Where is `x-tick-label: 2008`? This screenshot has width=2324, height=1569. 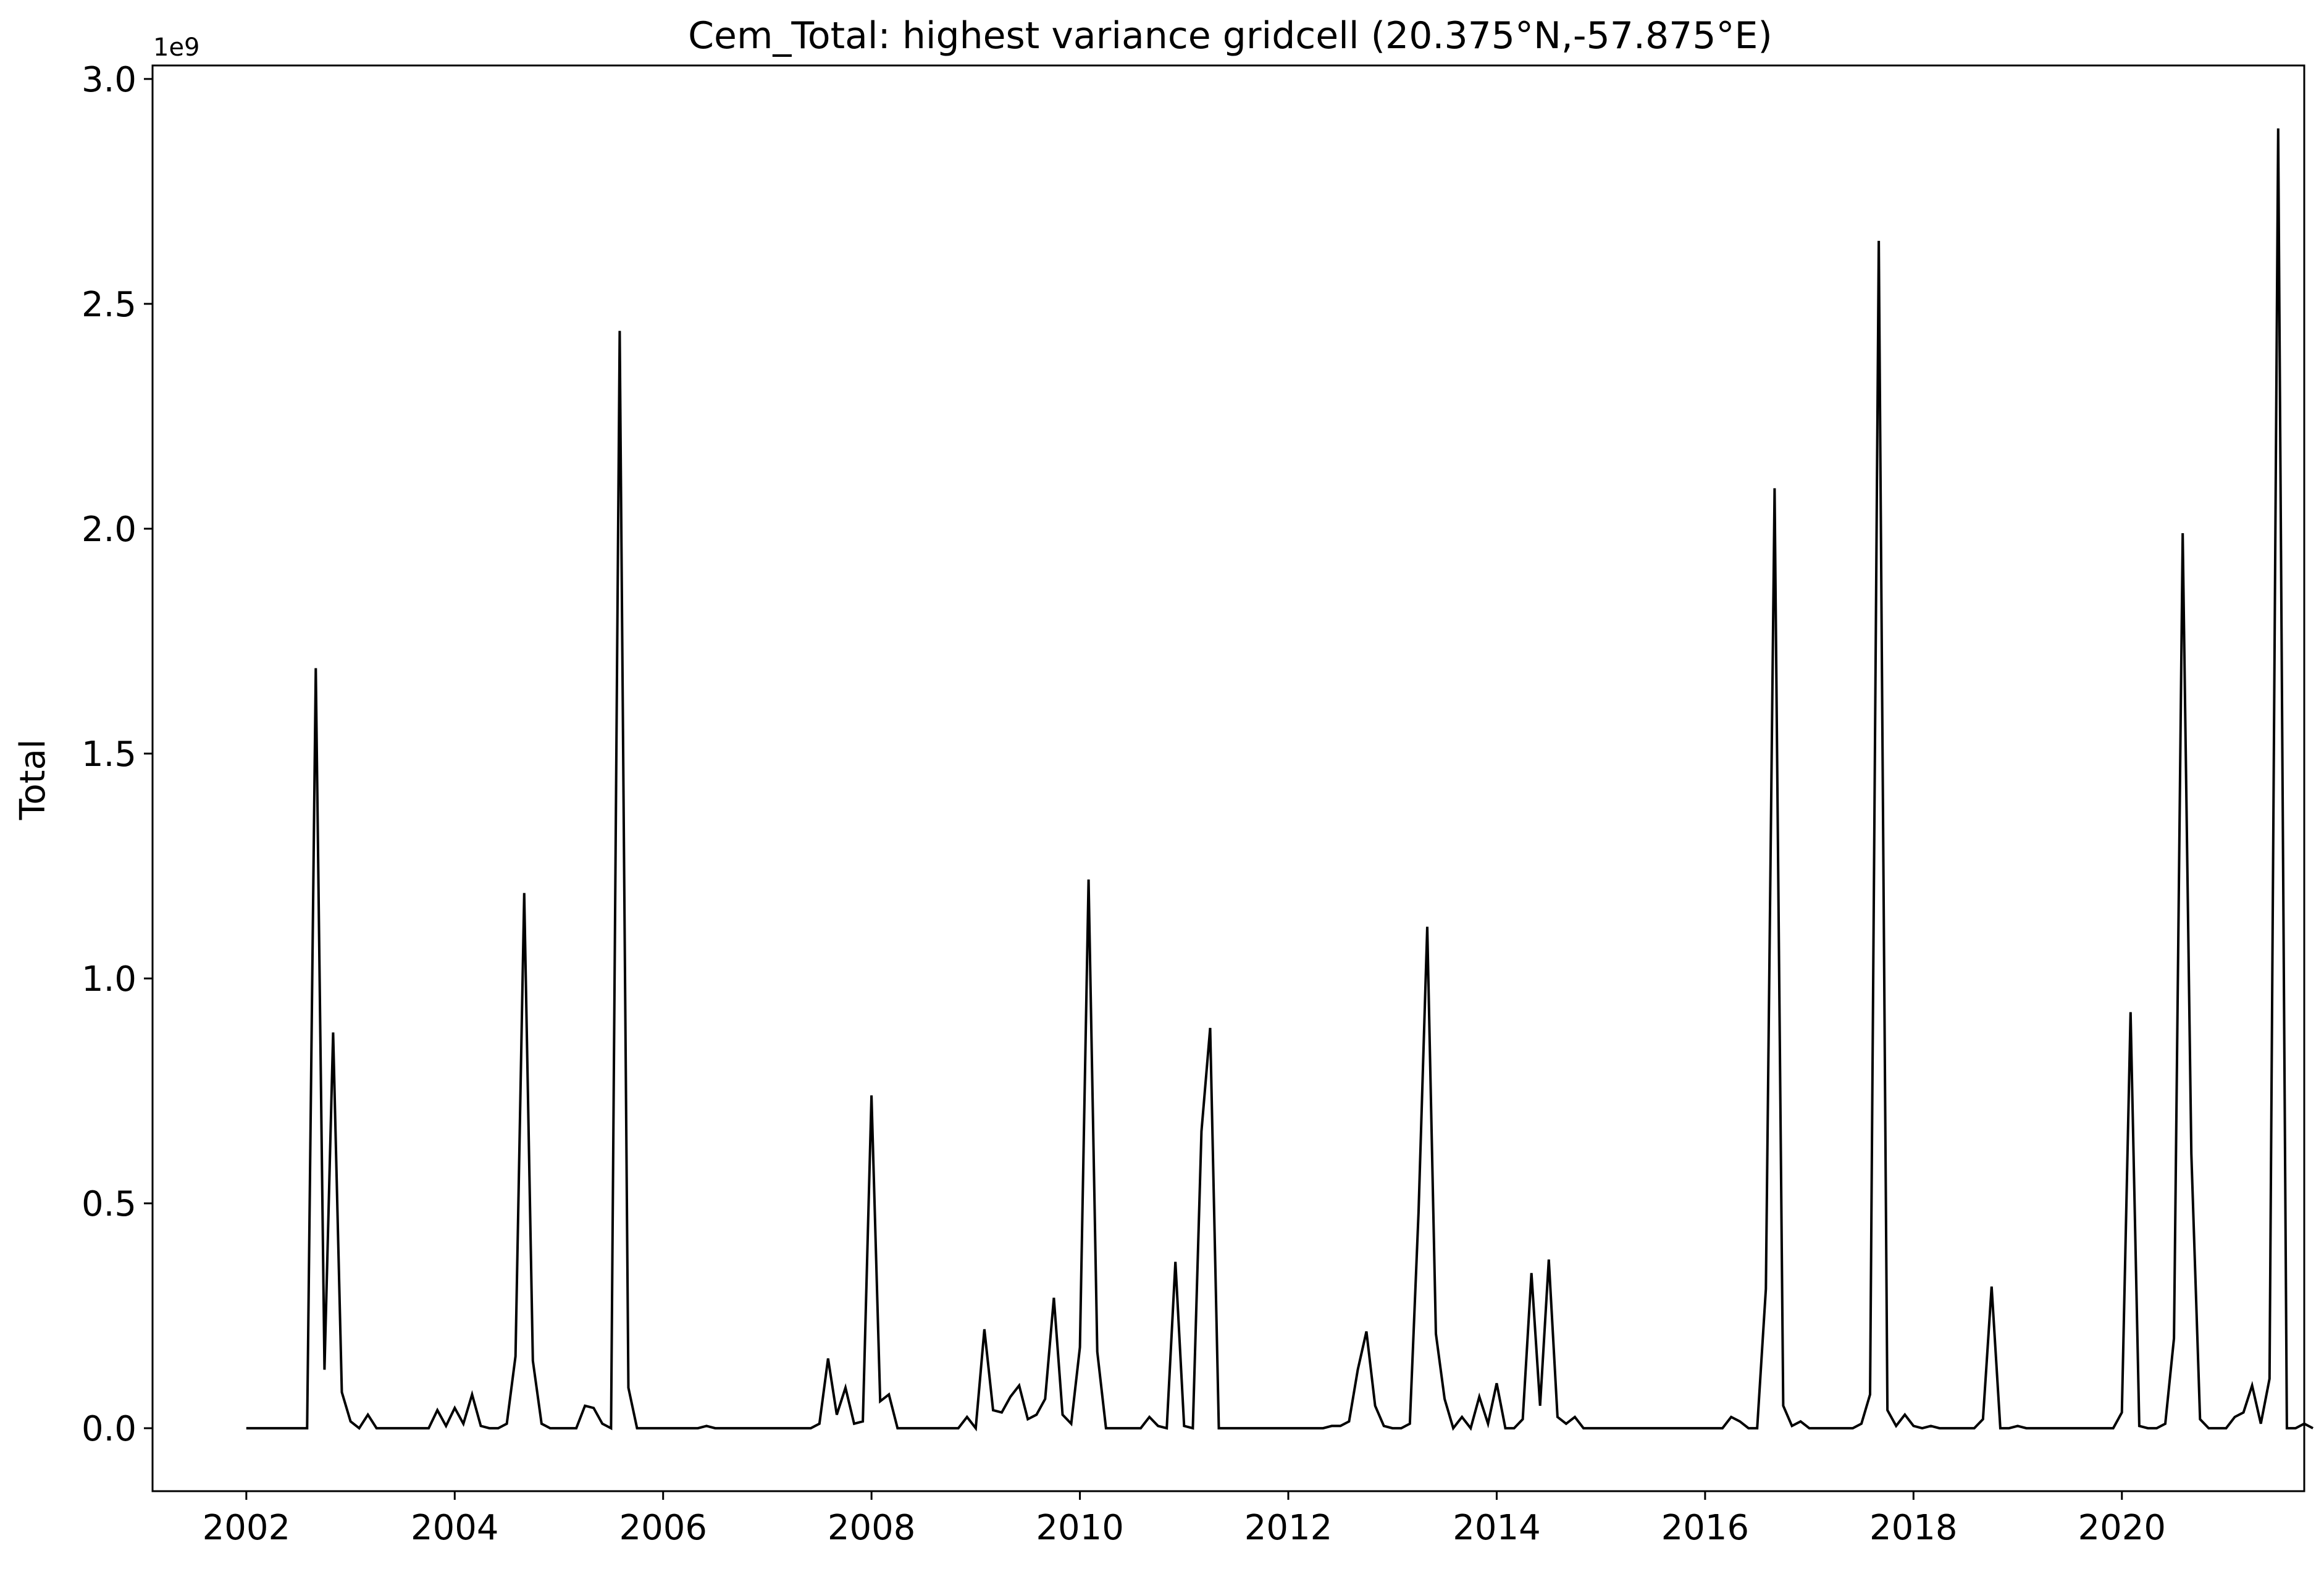
x-tick-label: 2008 is located at coordinates (872, 1528).